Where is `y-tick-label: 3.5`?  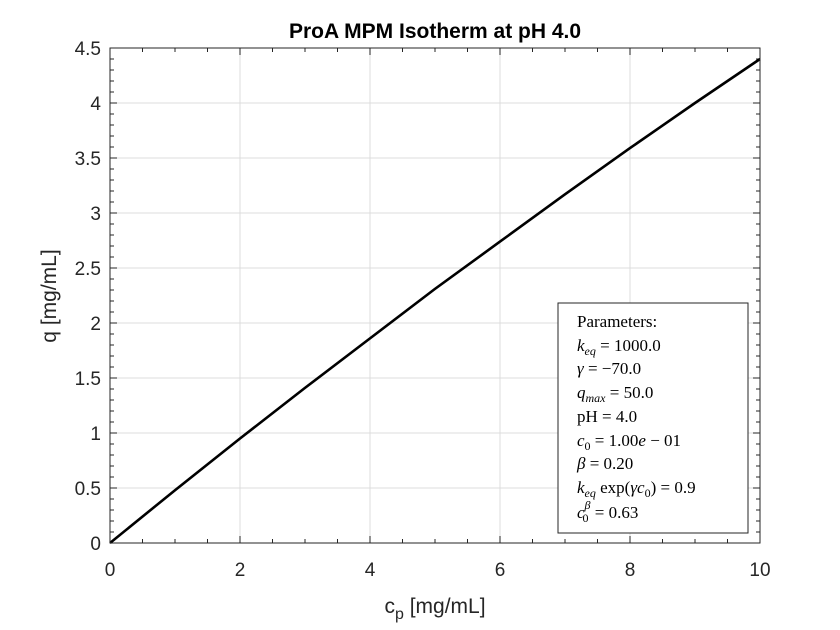
y-tick-label: 3.5 is located at coordinates (88, 159).